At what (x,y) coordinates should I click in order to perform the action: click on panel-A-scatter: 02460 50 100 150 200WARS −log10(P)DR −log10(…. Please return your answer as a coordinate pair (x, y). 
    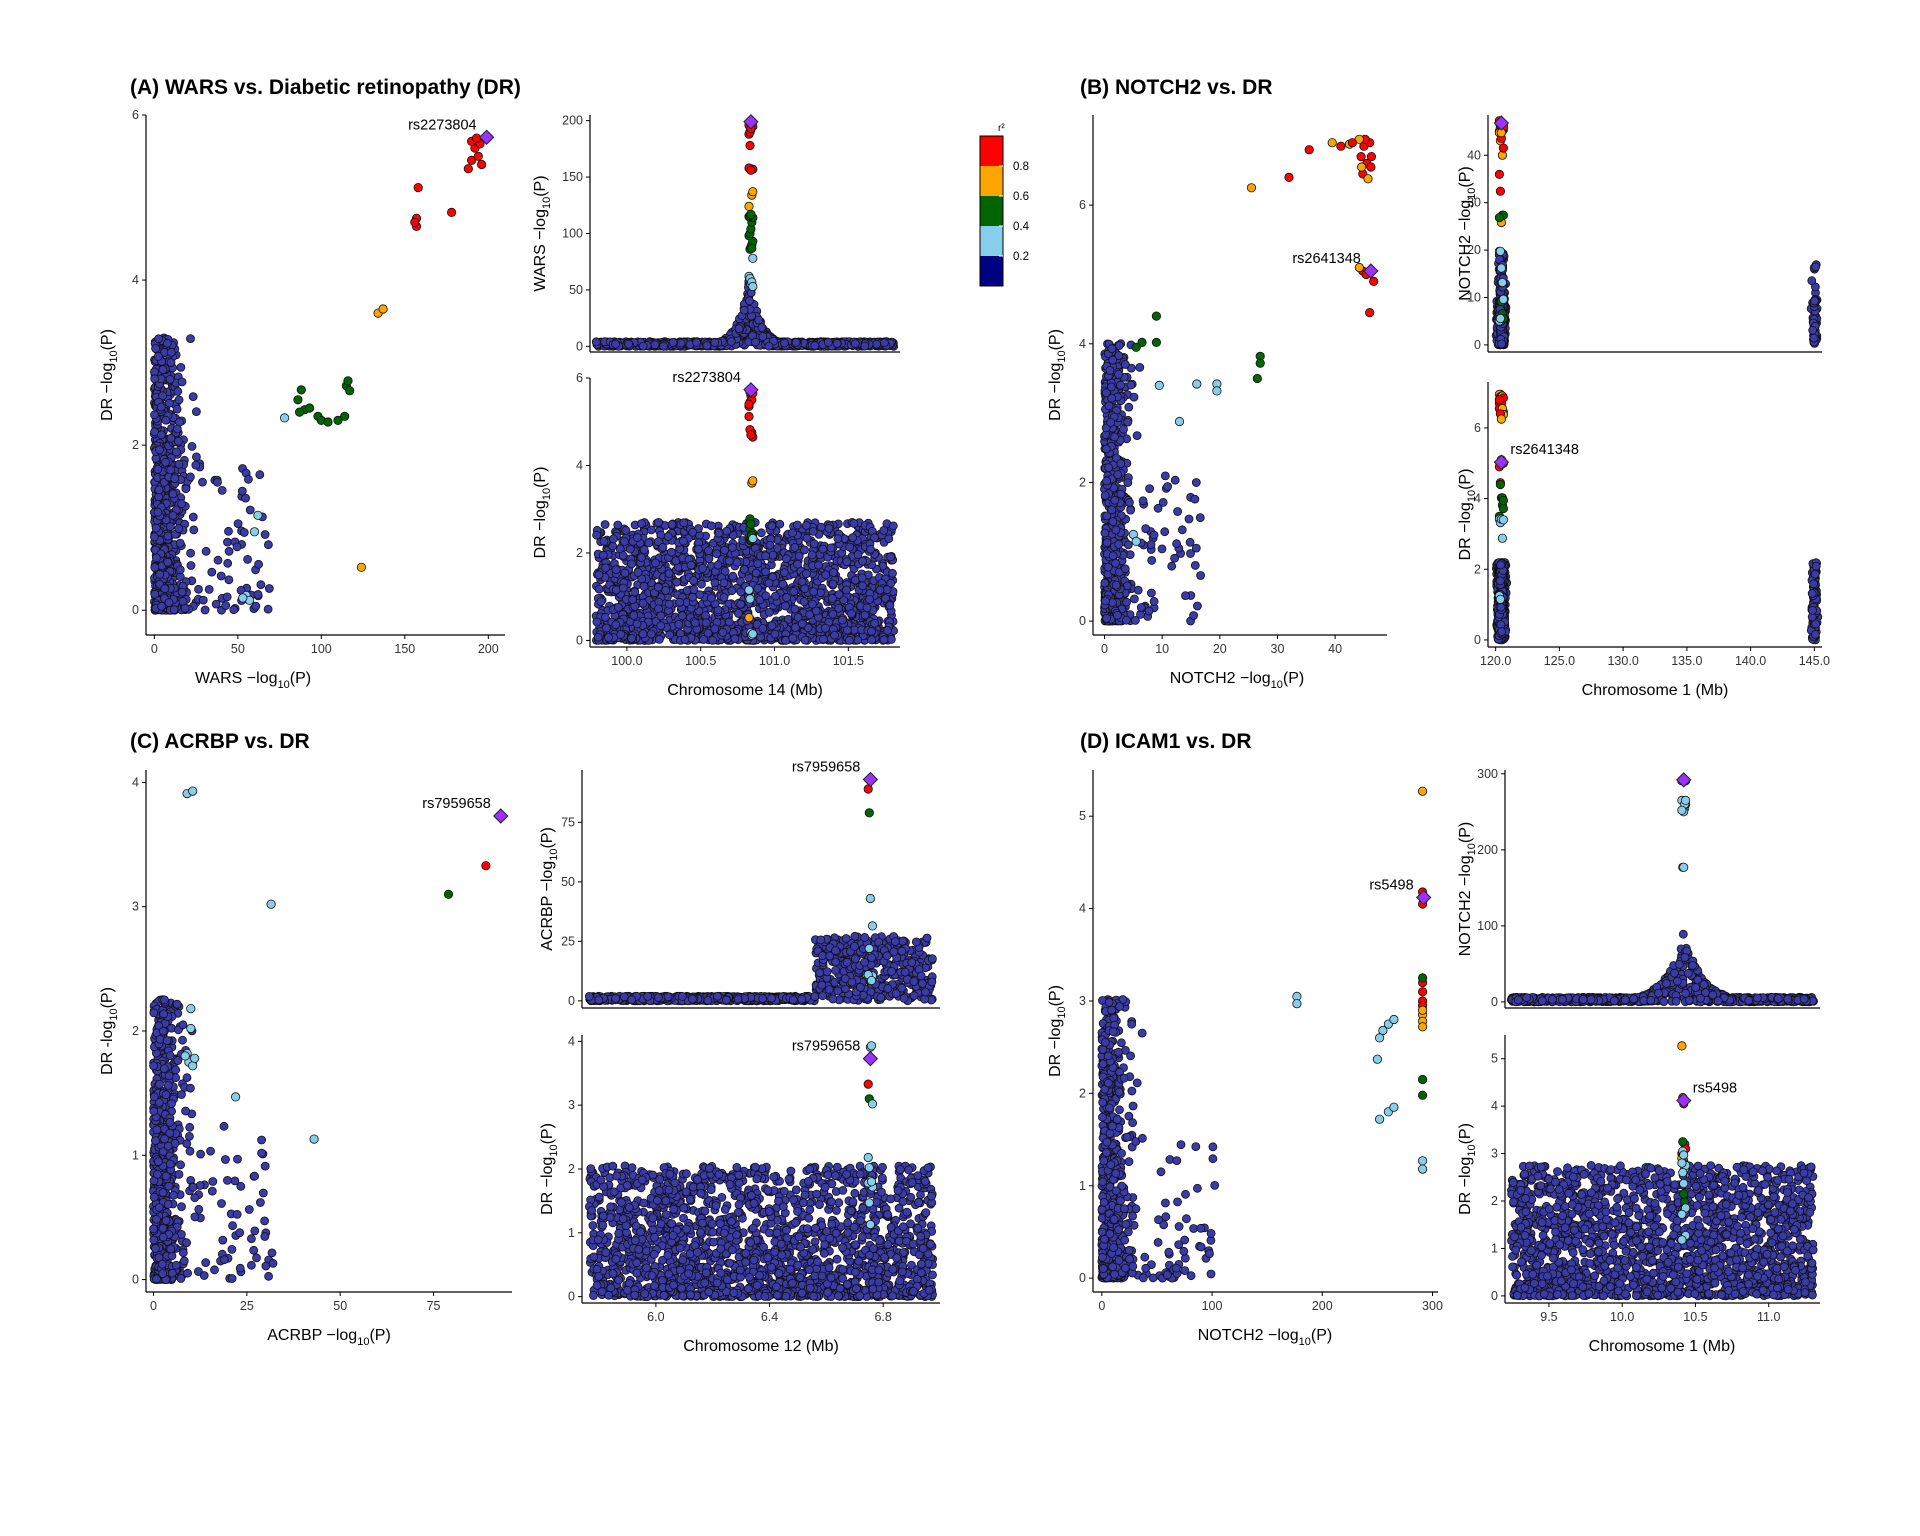
    Looking at the image, I should click on (302, 399).